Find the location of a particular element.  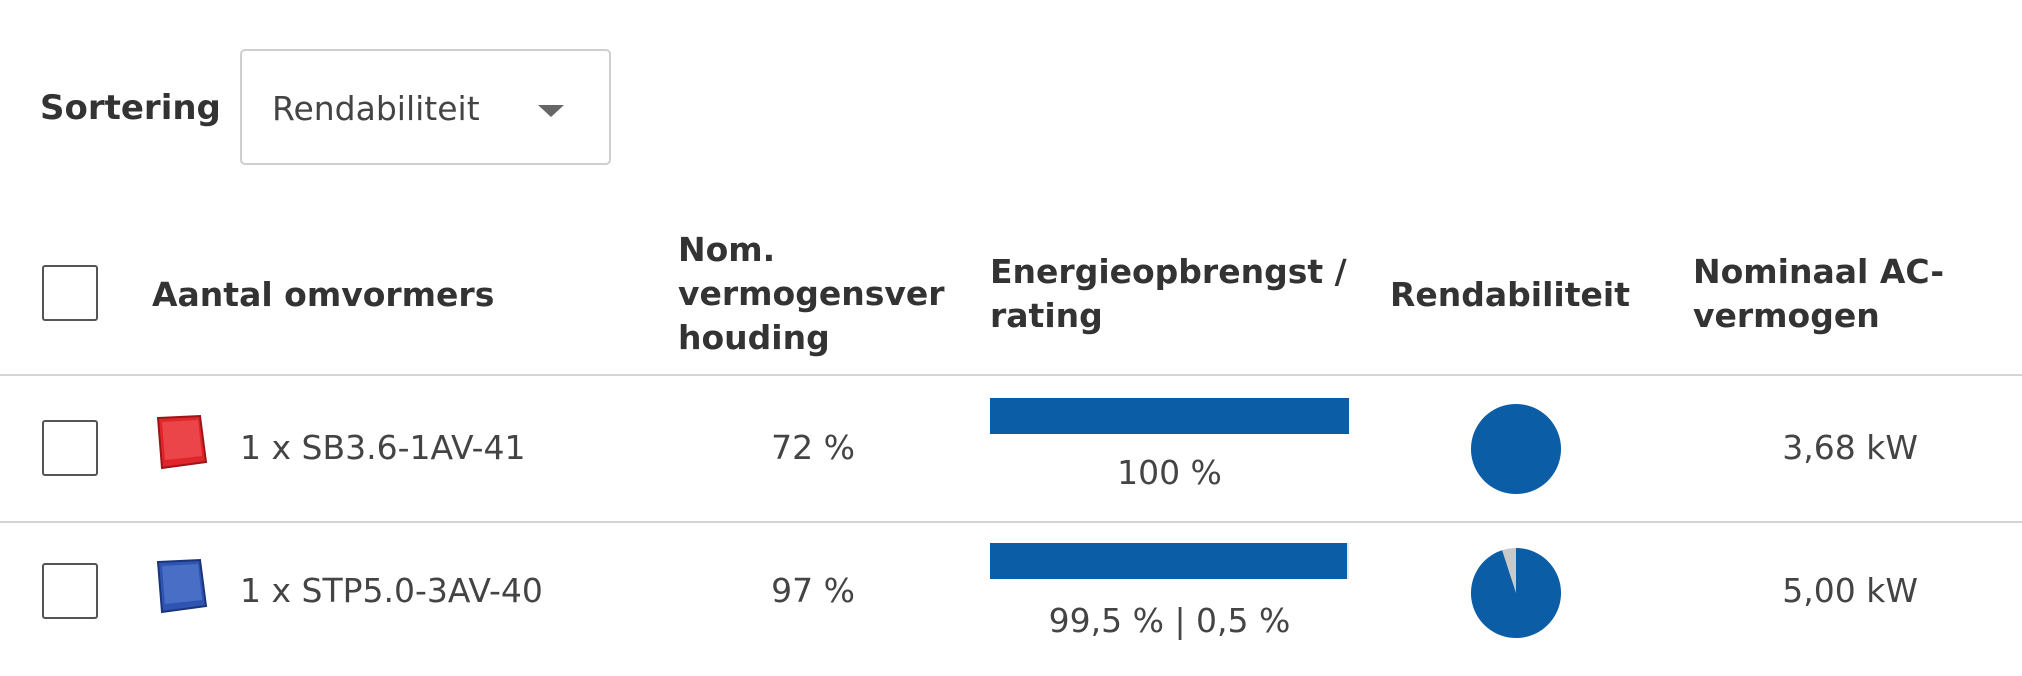

ratio-value: 72 % is located at coordinates (813, 447).